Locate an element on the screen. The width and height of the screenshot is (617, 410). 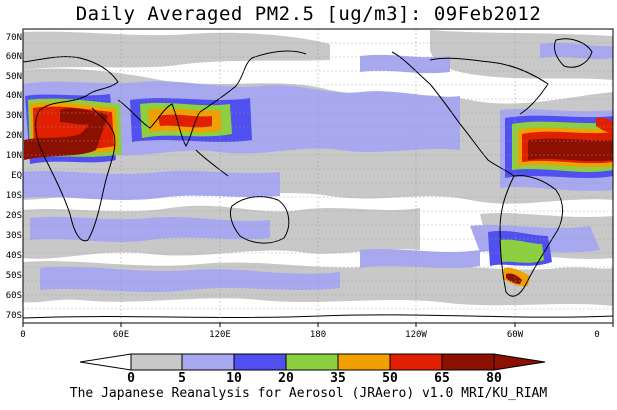
lon-label-120e: 120E is located at coordinates (220, 335).